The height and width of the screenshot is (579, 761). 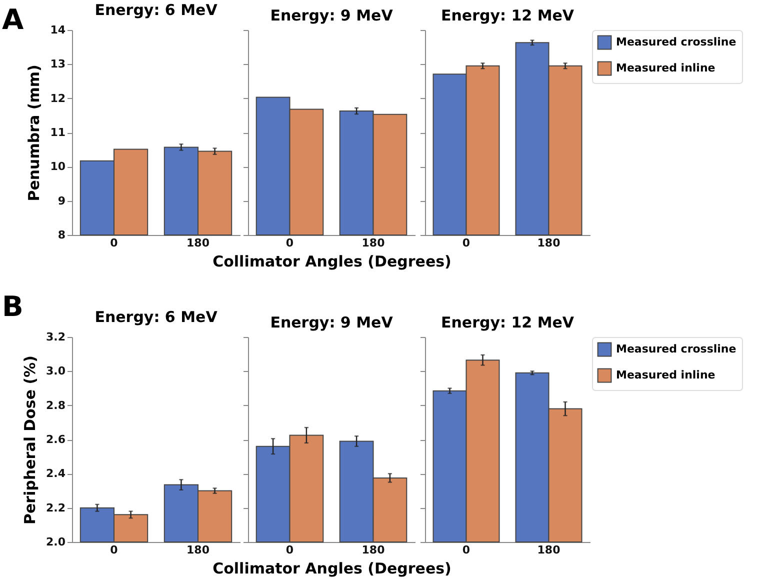 I want to click on y-axis-title: Penumbra (mm), so click(x=34, y=133).